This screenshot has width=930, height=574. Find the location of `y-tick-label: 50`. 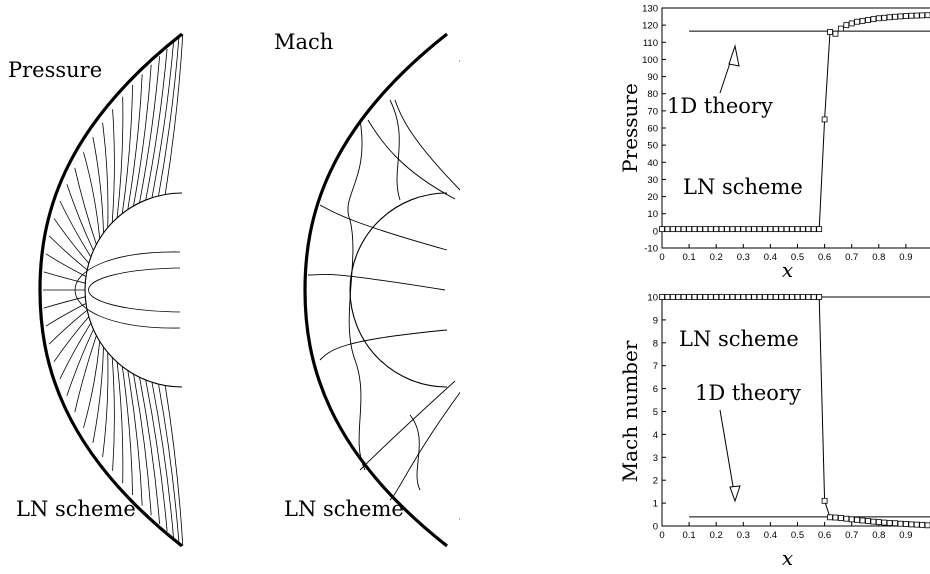

y-tick-label: 50 is located at coordinates (652, 146).